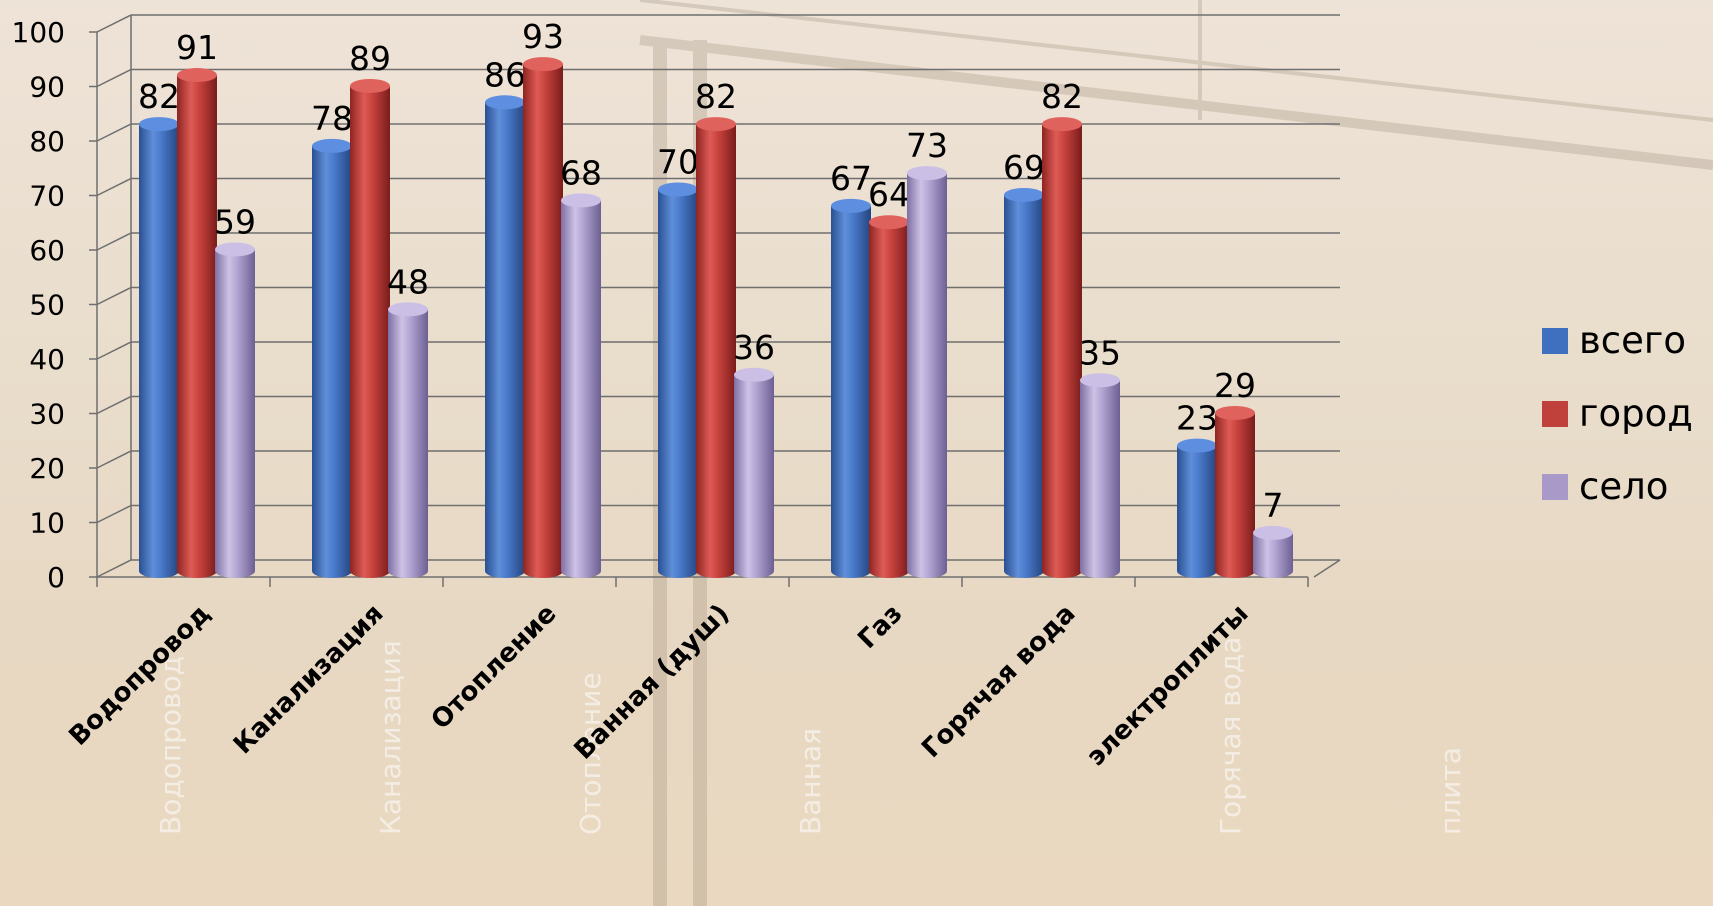 This screenshot has height=906, width=1713. I want to click on bar-город-1, so click(370, 328).